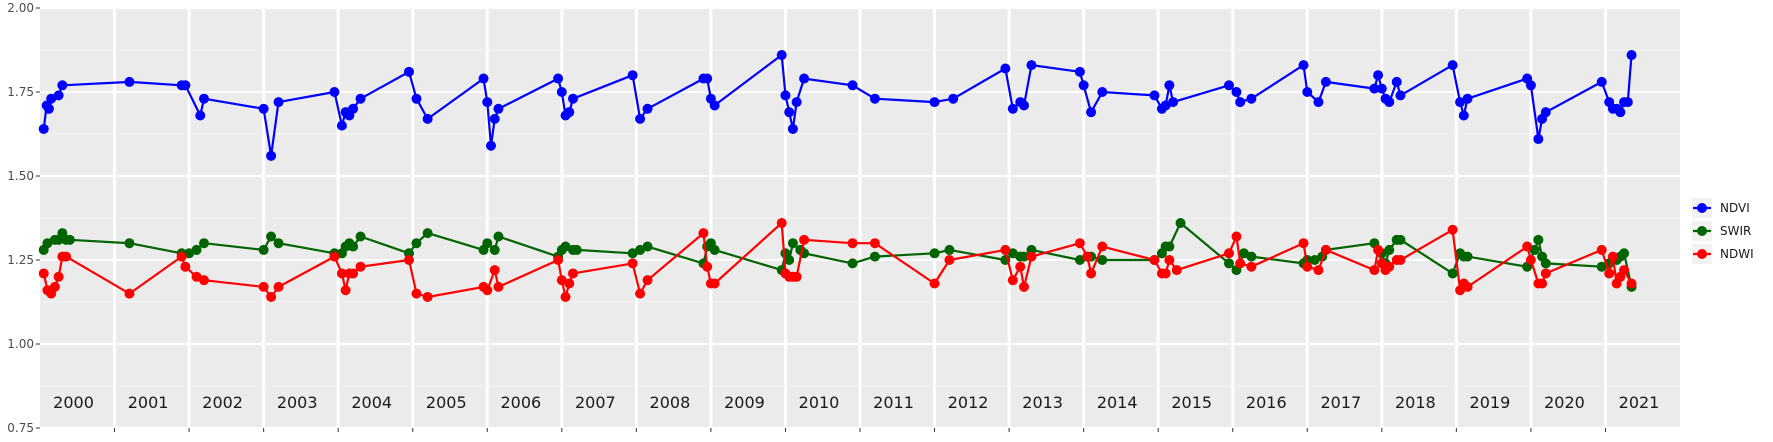 This screenshot has height=442, width=1773. I want to click on y-tick-label: 1.00, so click(20, 344).